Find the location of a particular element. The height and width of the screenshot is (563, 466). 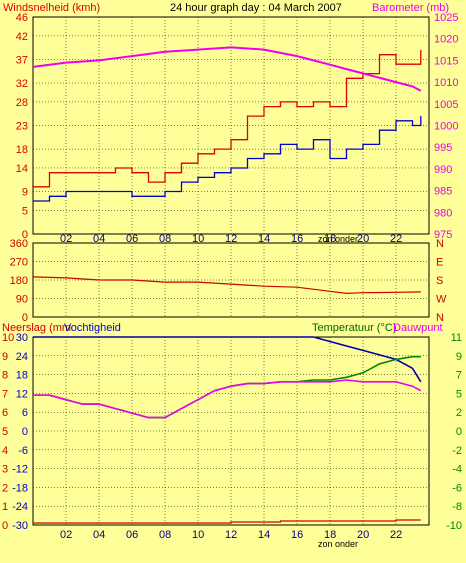

rain-y-tick: 2 is located at coordinates (5, 488).